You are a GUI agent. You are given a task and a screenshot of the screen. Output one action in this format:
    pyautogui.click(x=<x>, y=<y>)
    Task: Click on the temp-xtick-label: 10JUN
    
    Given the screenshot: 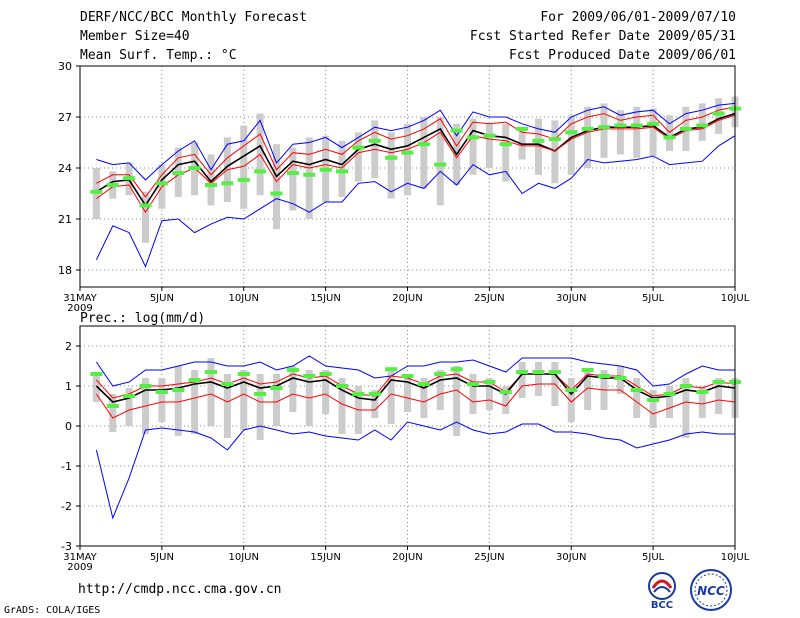 What is the action you would take?
    pyautogui.click(x=244, y=298)
    